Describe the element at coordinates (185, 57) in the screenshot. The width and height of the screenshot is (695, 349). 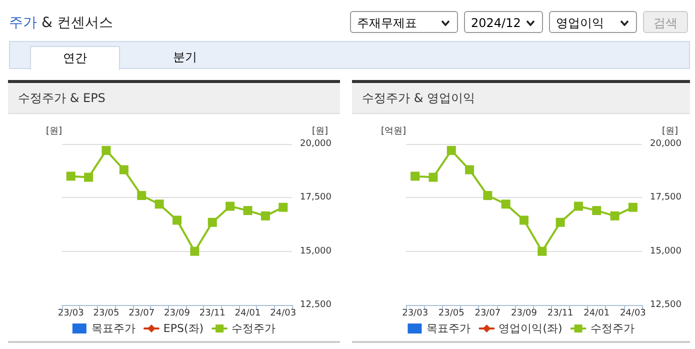
I see `text: 분기` at that location.